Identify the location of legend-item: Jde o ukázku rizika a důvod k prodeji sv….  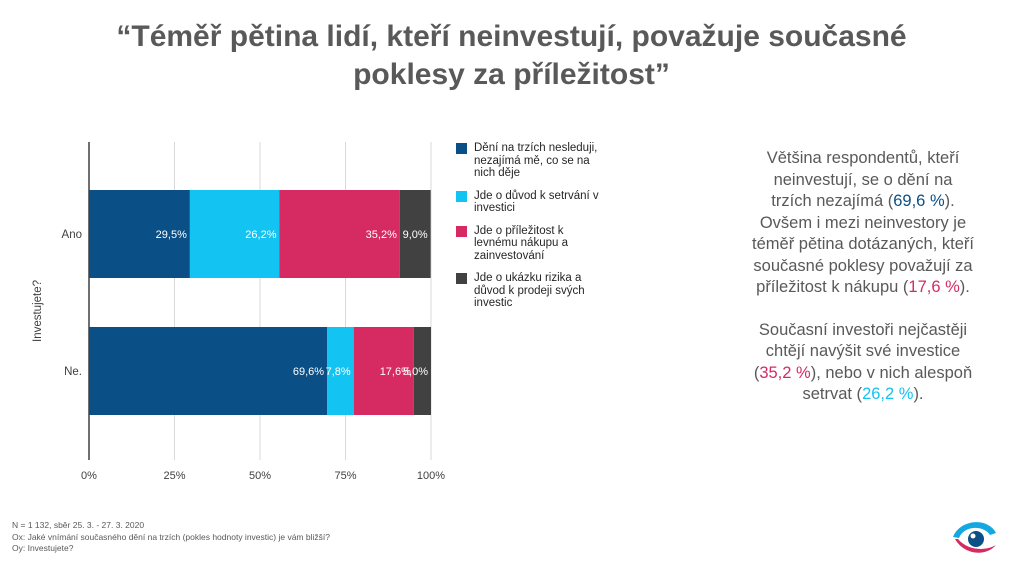
(531, 291).